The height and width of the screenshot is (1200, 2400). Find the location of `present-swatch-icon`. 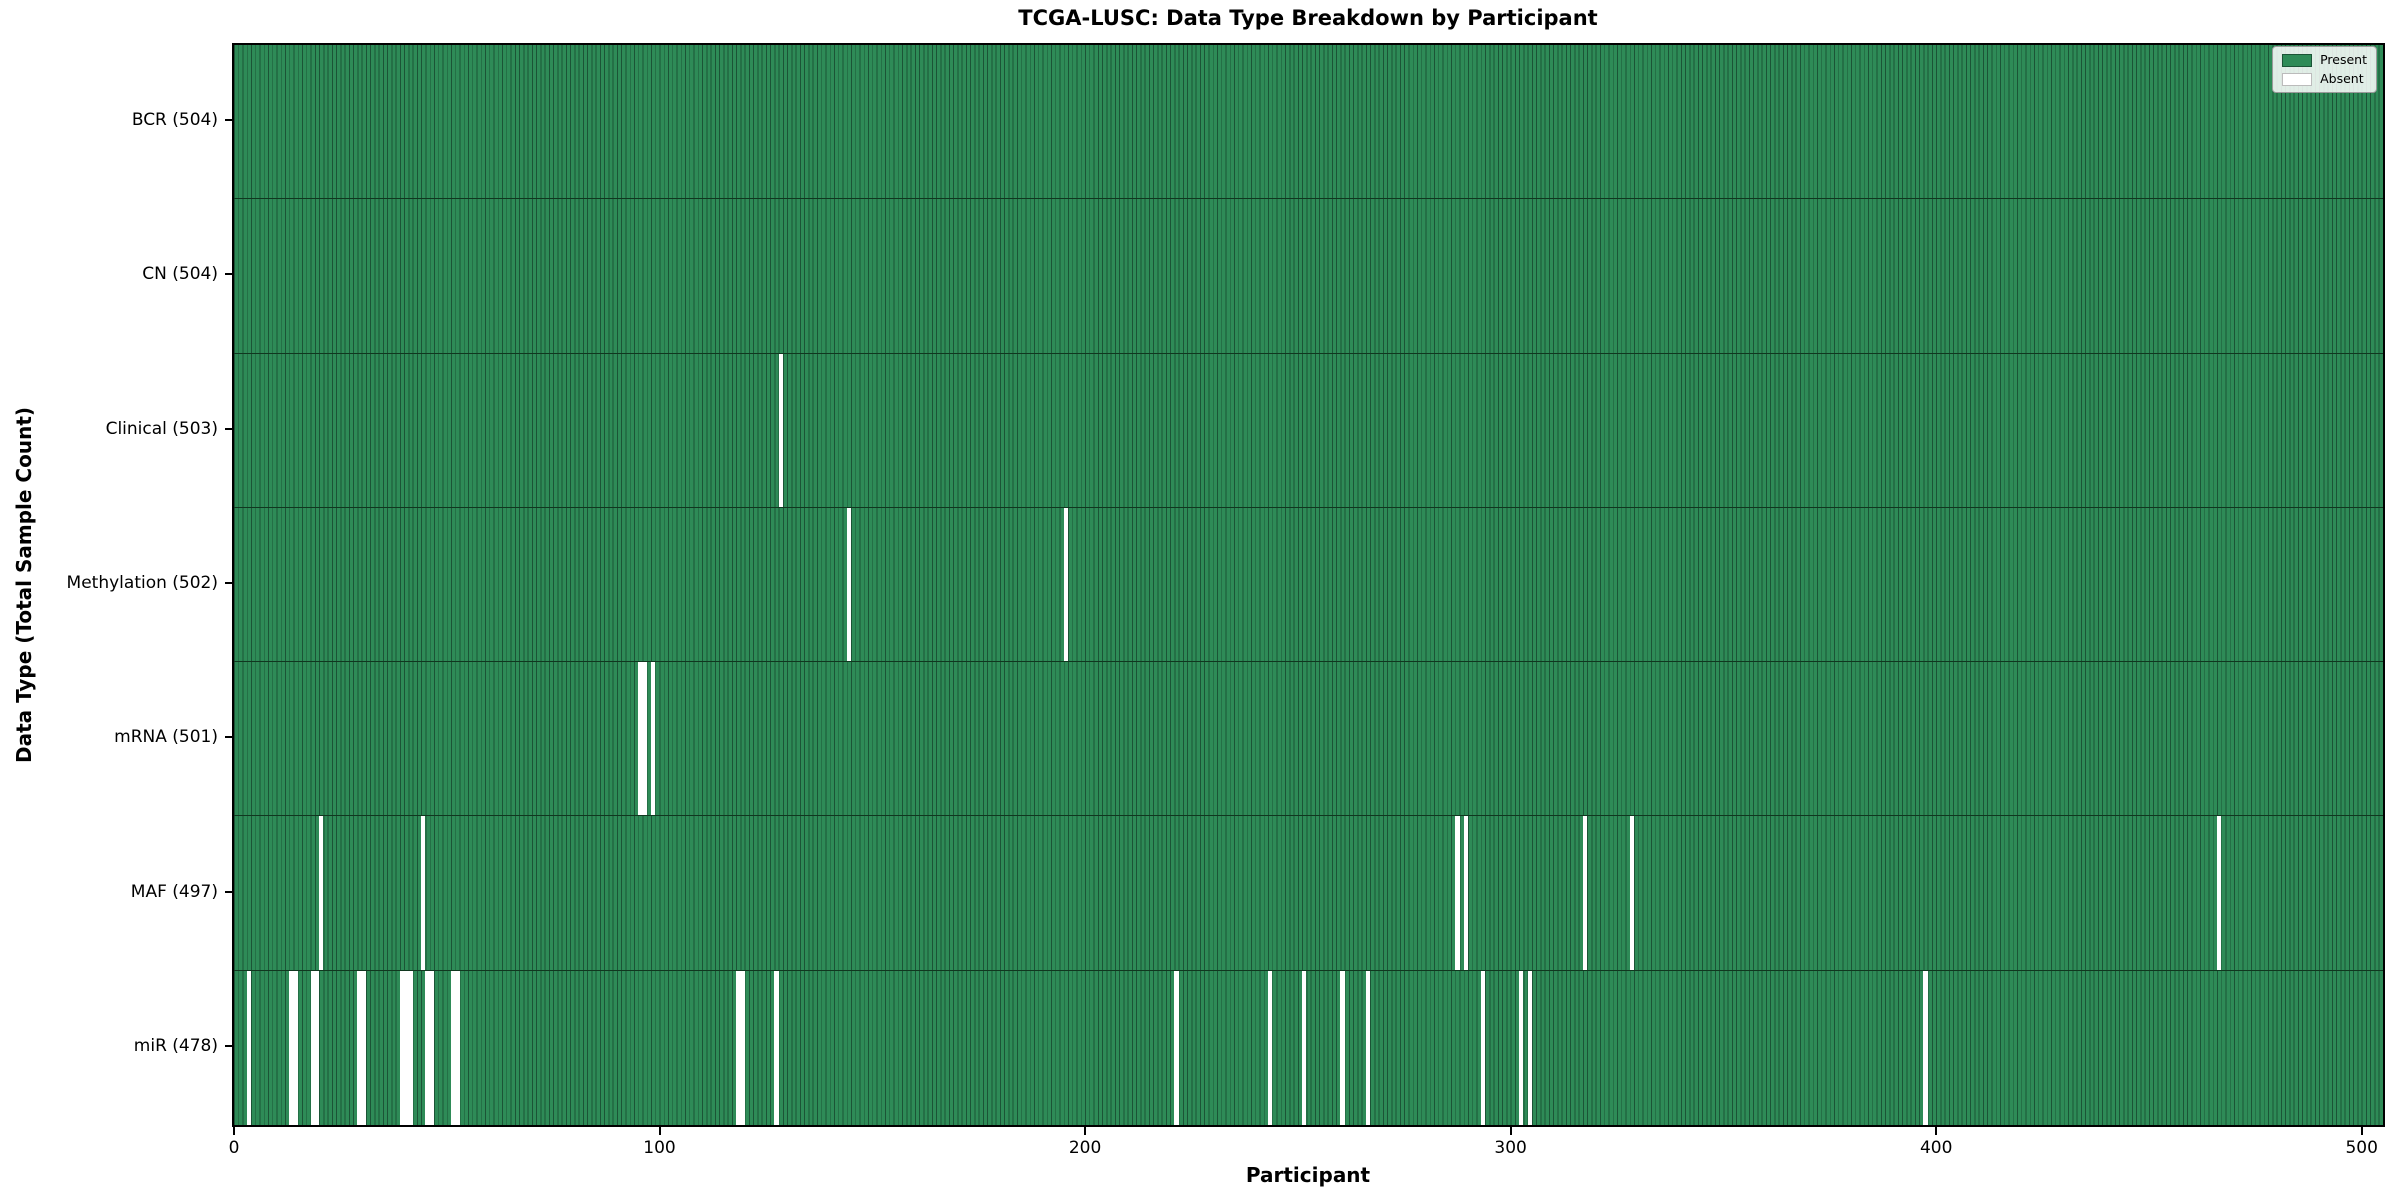

present-swatch-icon is located at coordinates (2297, 60).